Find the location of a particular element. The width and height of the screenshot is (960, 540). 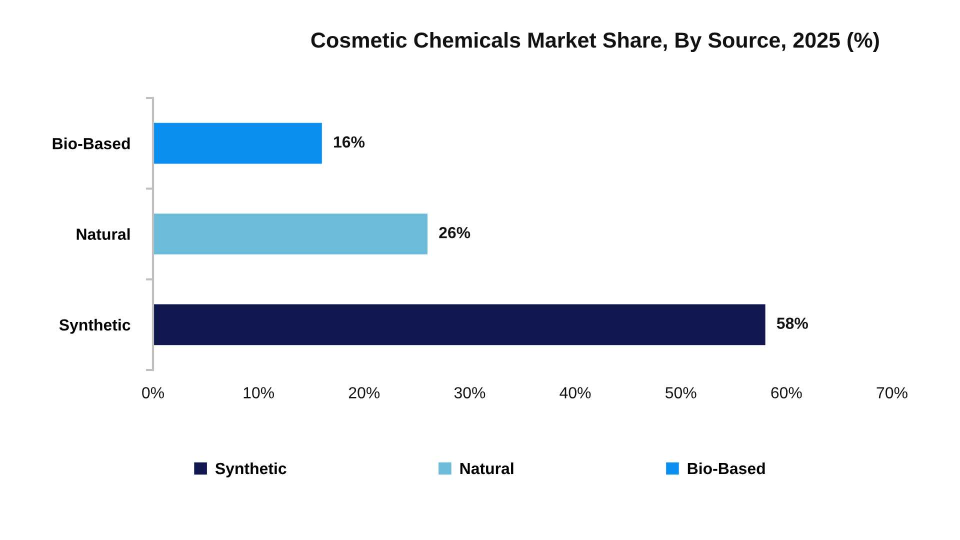

x-tick-label: 0% is located at coordinates (153, 392).